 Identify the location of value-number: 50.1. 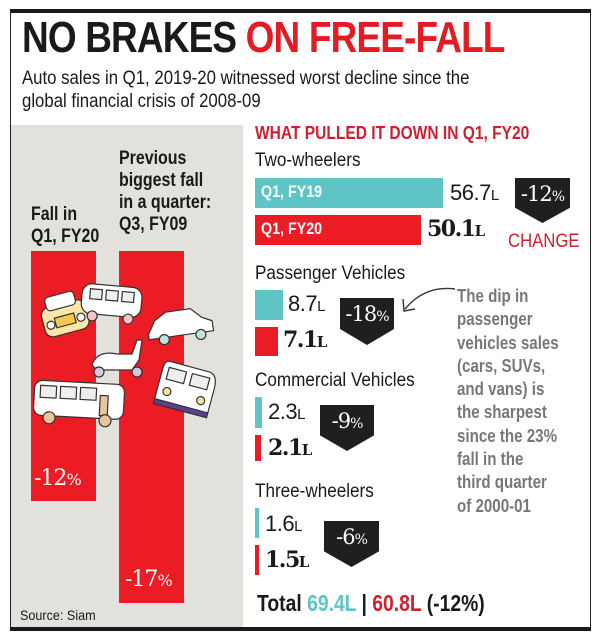
(451, 229).